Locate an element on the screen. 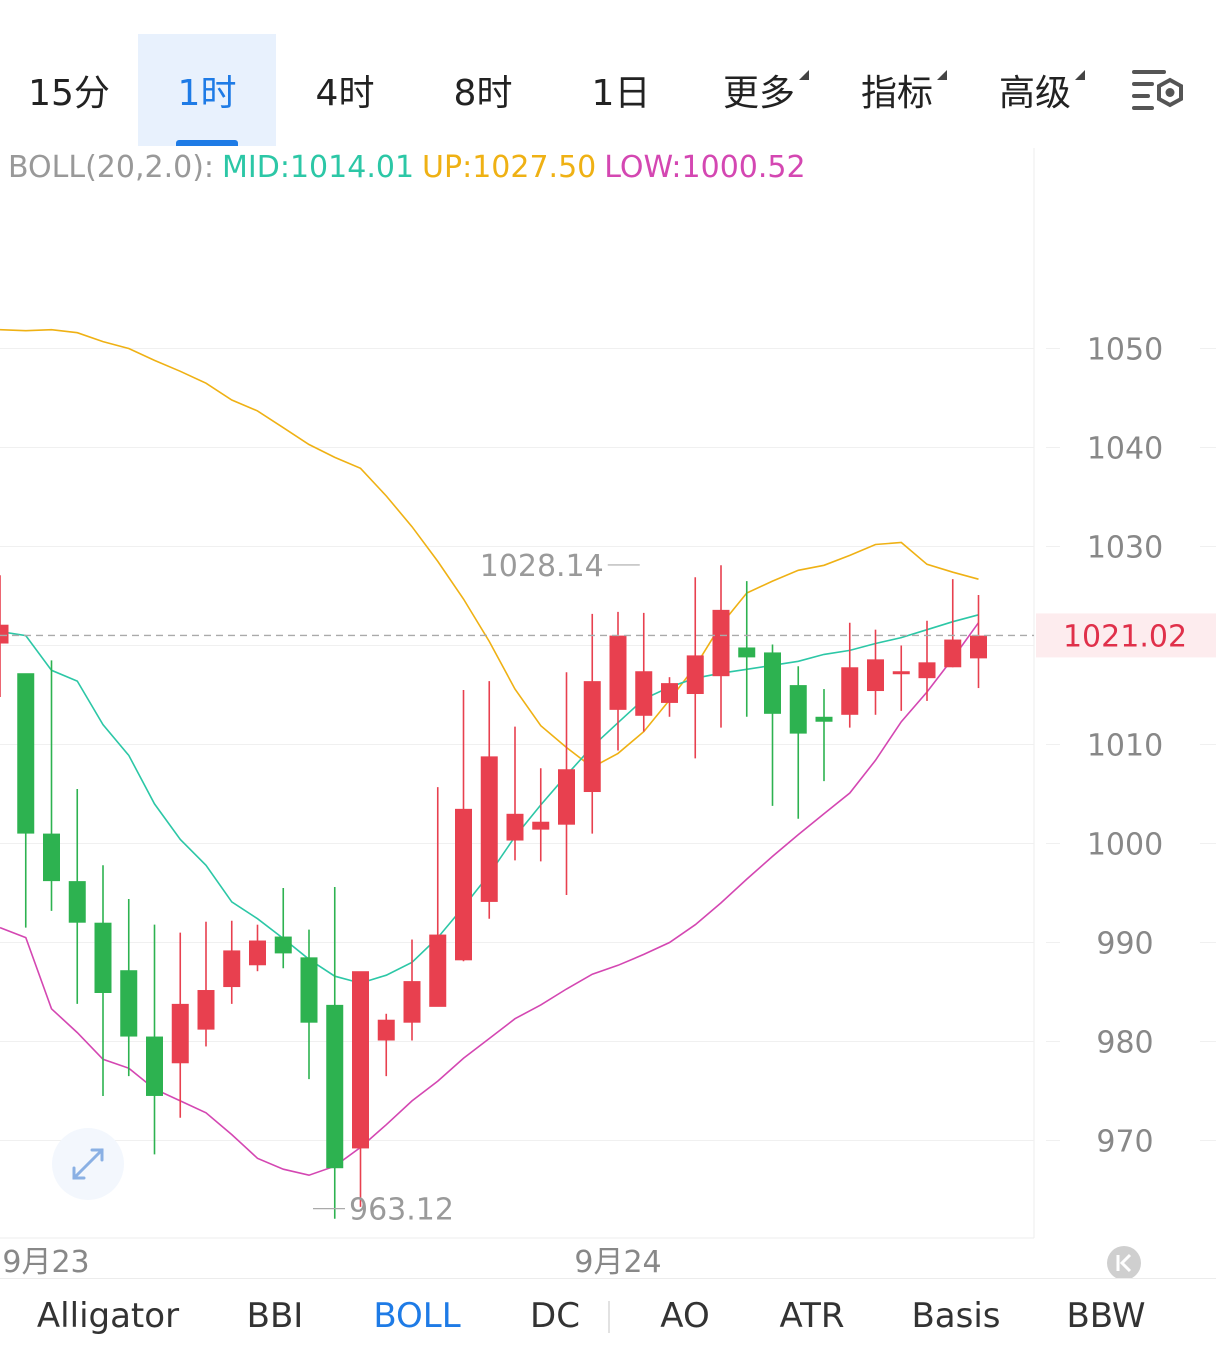 The height and width of the screenshot is (1353, 1216). x-tick-label: 9月23 is located at coordinates (45, 1261).